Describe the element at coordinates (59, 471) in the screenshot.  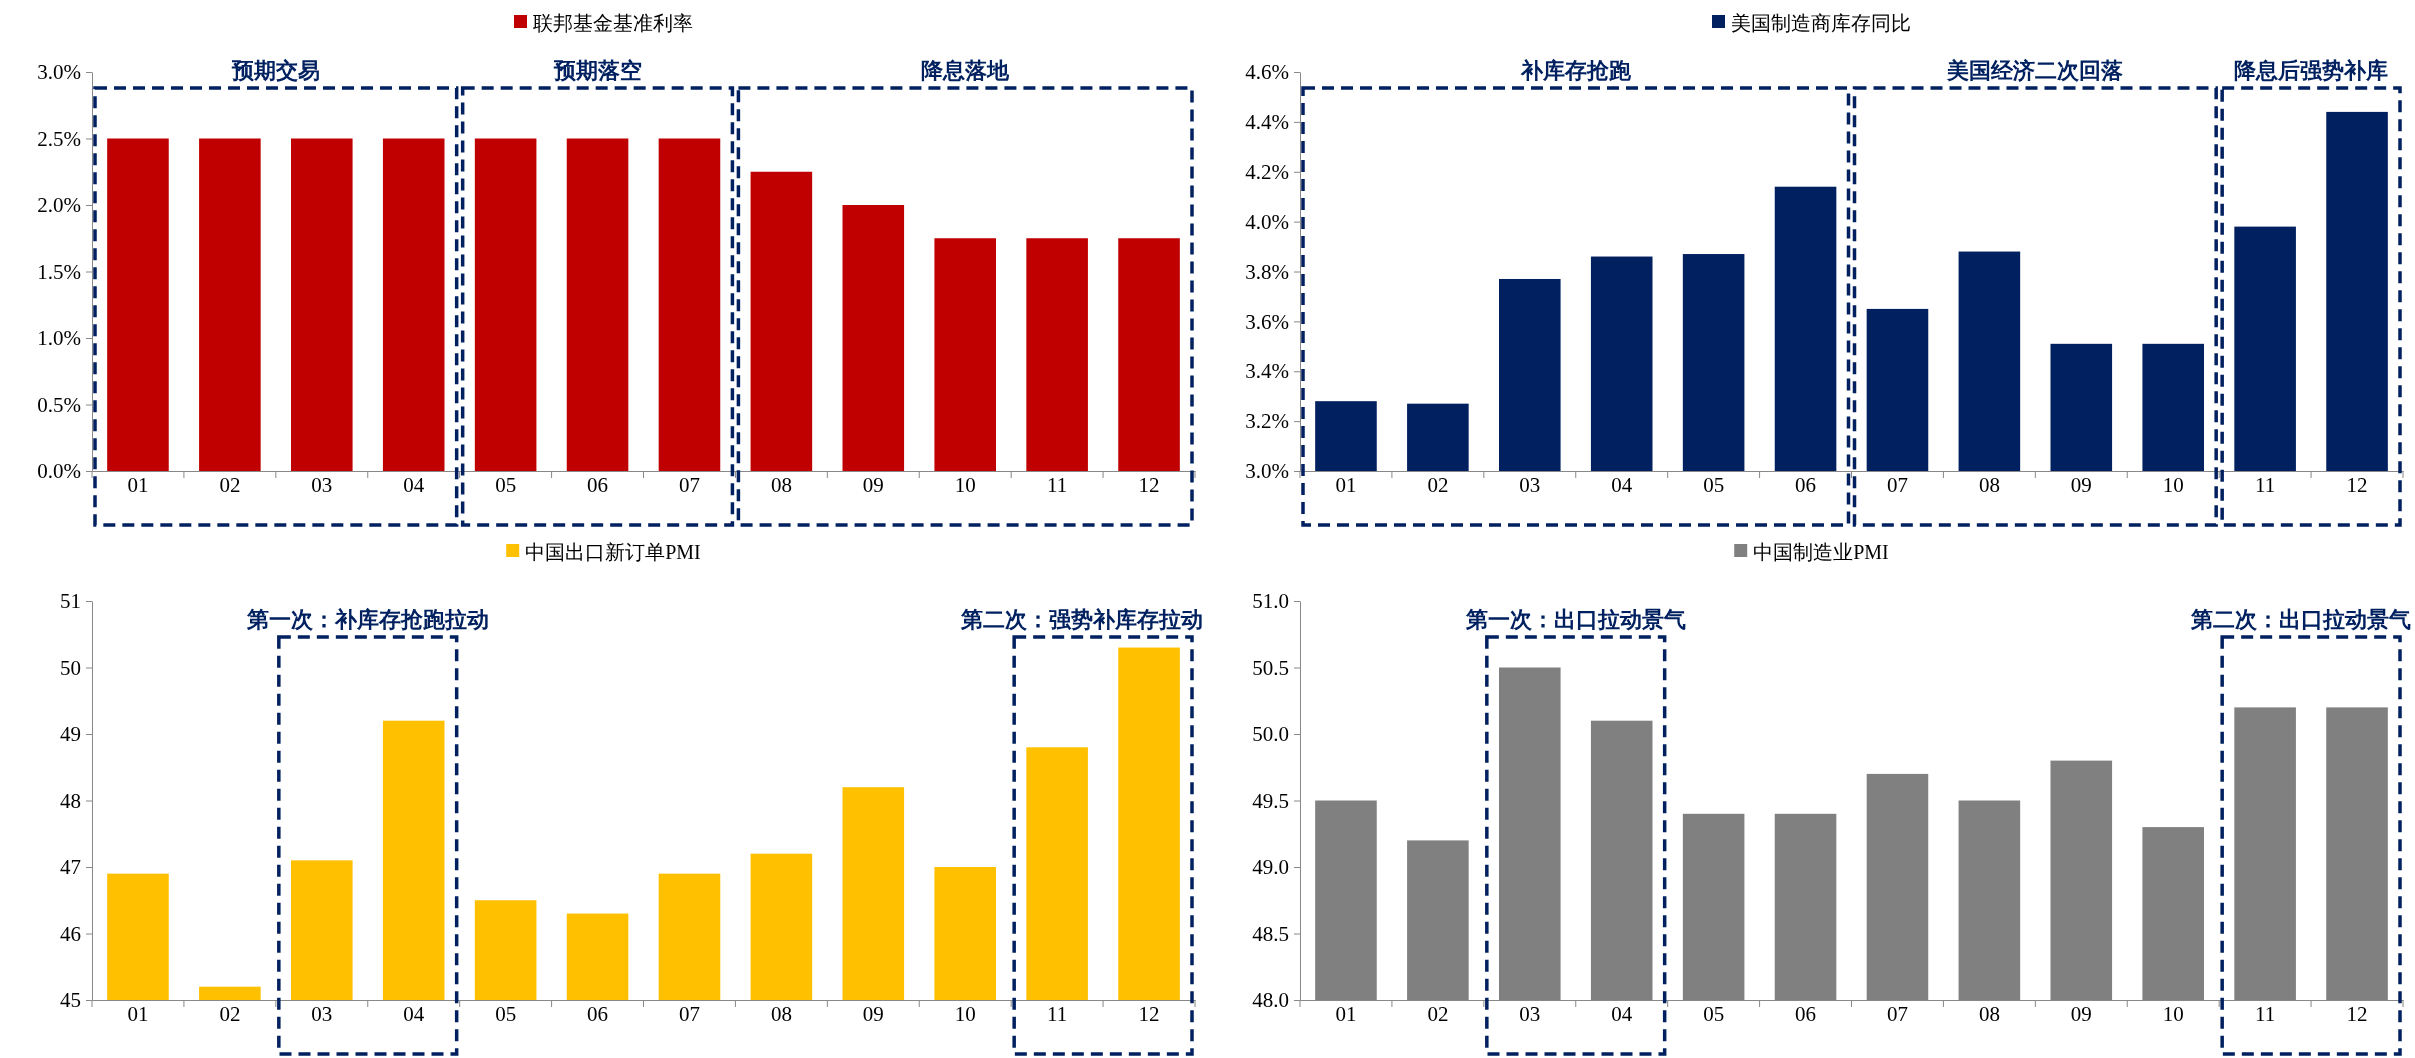
I see `y-tick-label: 0.0%` at that location.